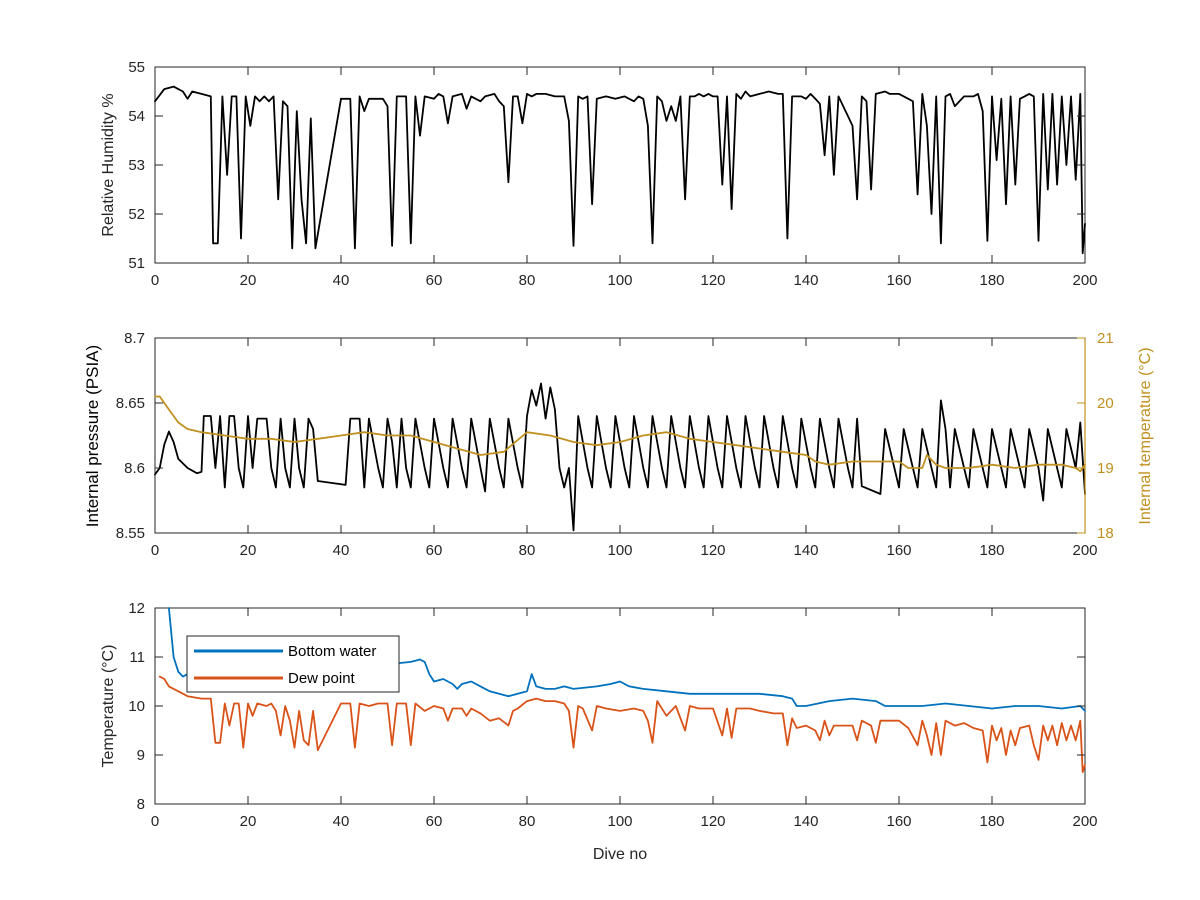  I want to click on internal-temperature-series-line, so click(620, 434).